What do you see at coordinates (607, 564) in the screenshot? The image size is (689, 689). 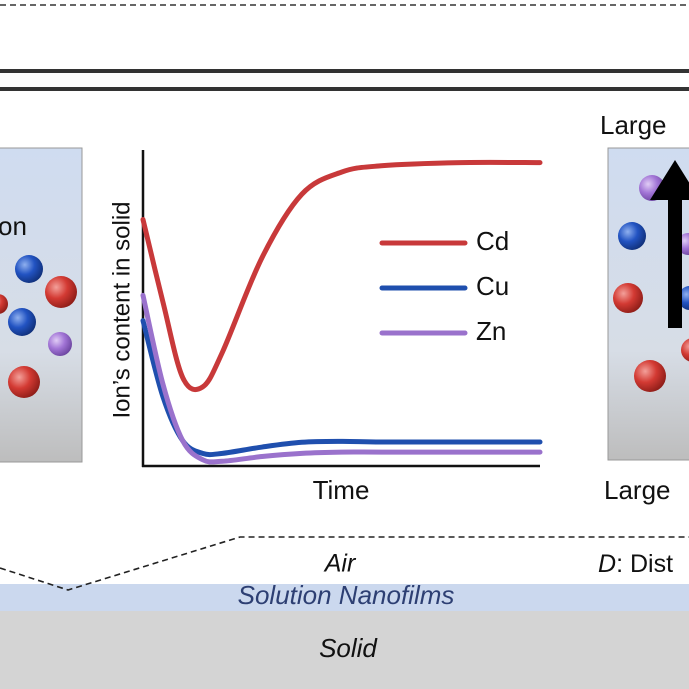 I see `dist-symbol: D` at bounding box center [607, 564].